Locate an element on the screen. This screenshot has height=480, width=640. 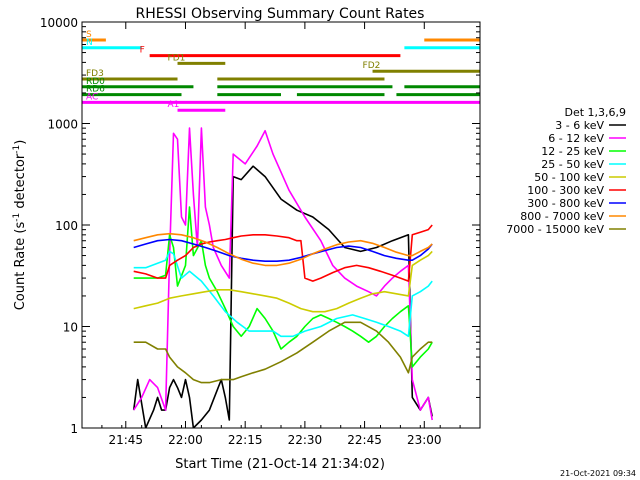
x-tick-label-2: 22:15 is located at coordinates (245, 440).